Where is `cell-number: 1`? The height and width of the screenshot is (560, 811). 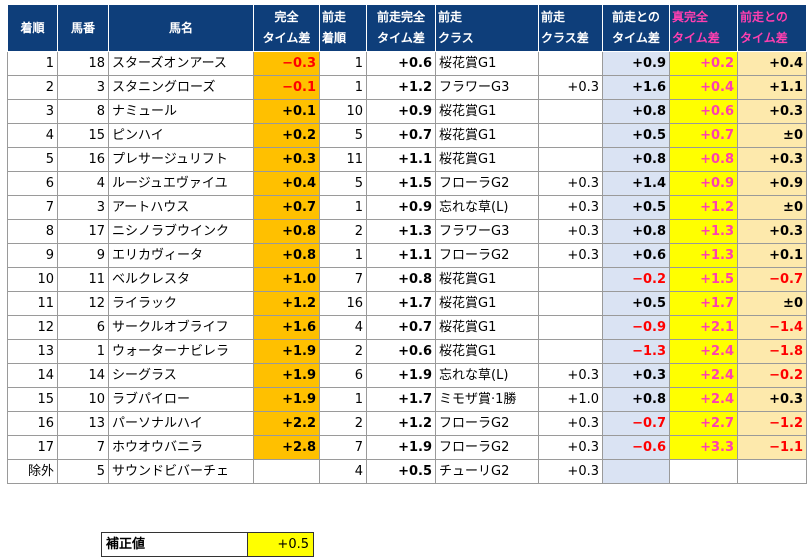 cell-number: 1 is located at coordinates (83, 351).